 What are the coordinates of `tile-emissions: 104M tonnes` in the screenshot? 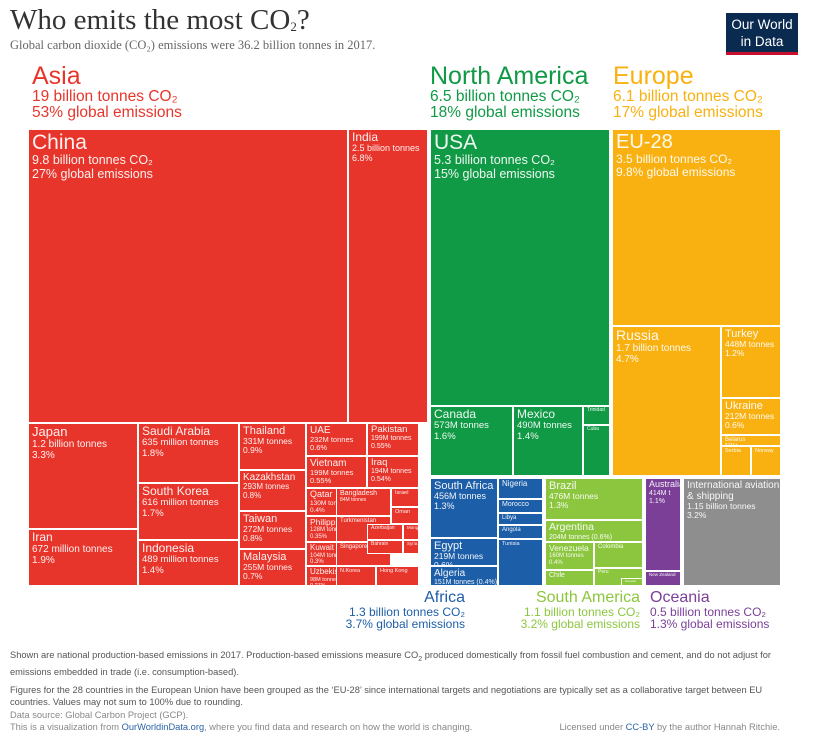 It's located at (327, 555).